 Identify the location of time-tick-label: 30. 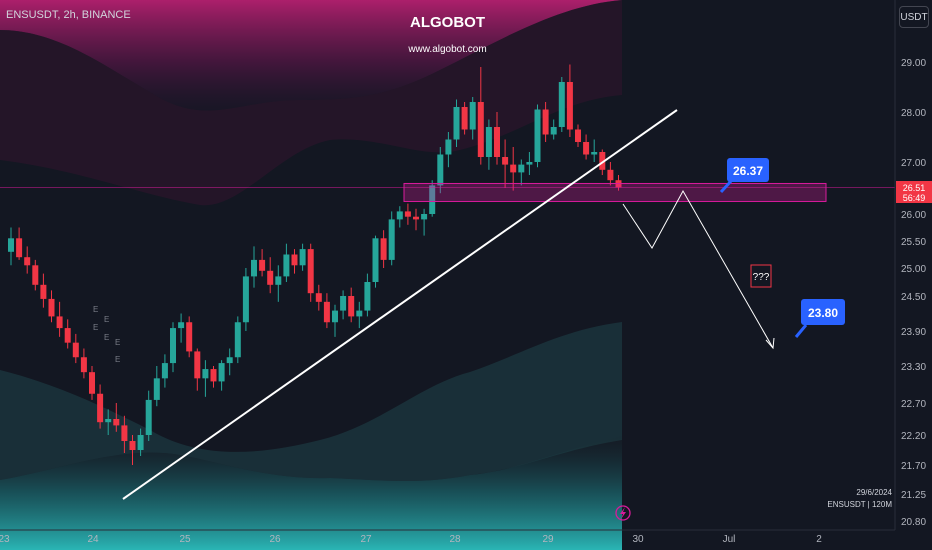
(638, 539).